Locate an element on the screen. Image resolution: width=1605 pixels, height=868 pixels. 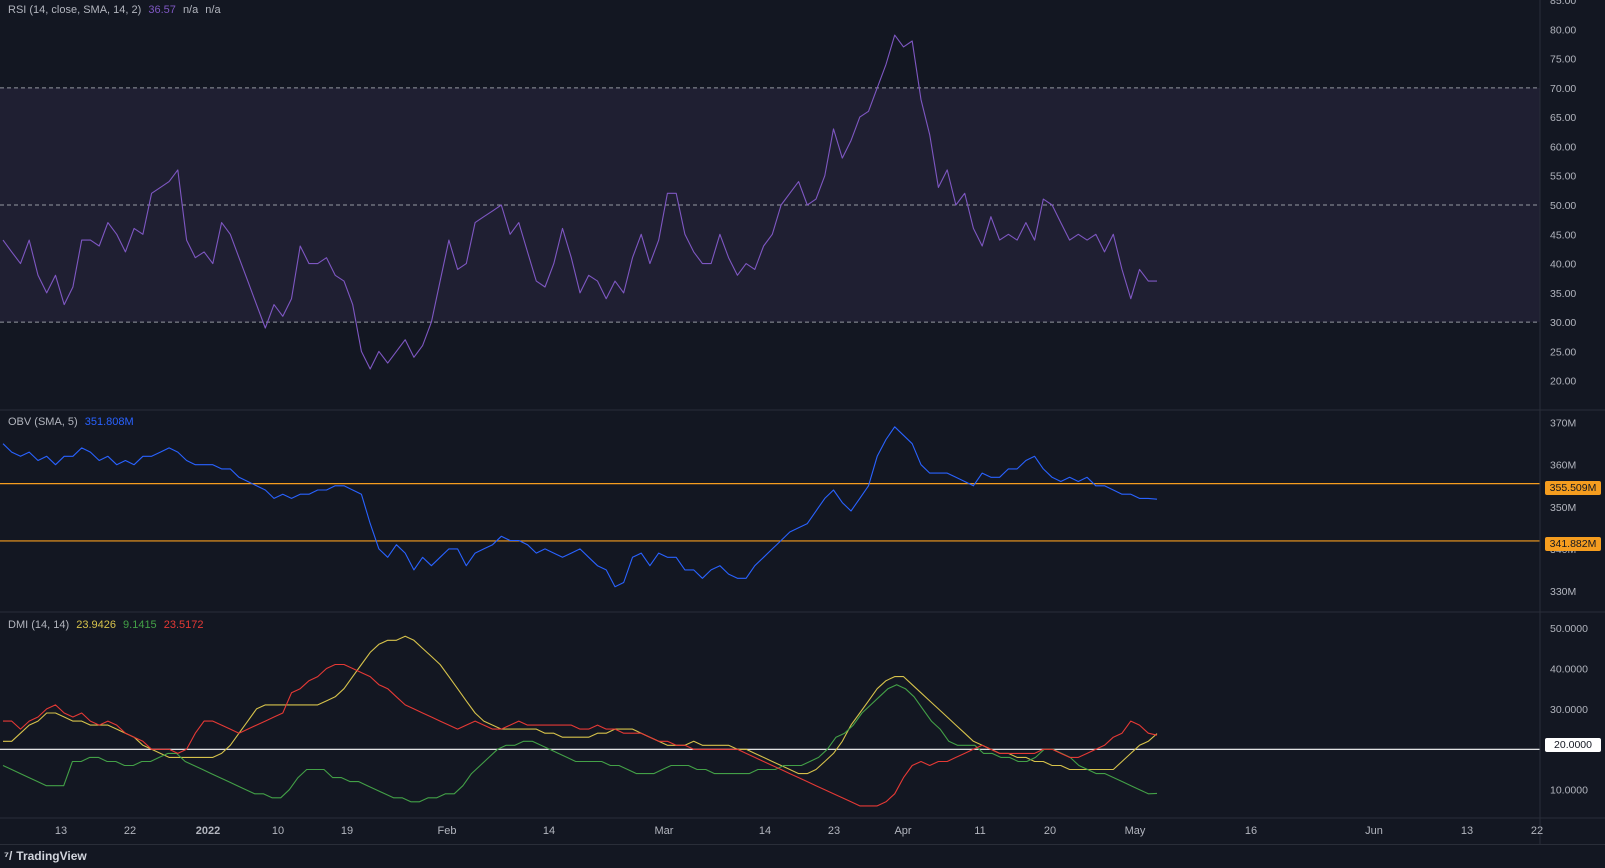
dmi-legend: DMI (14, 14) 23.9426 9.1415 23.5172 is located at coordinates (108, 625).